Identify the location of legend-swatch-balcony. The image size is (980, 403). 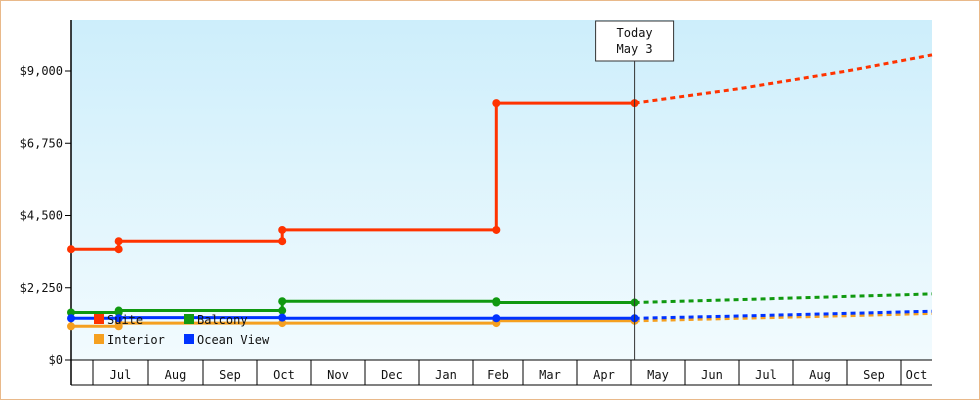
(189, 319).